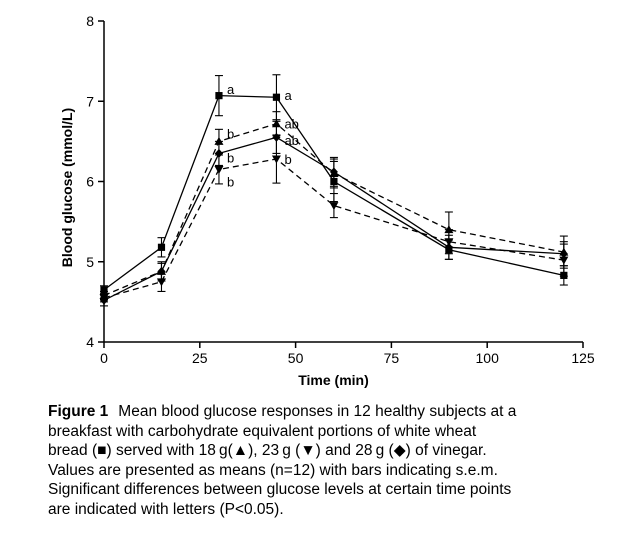 Image resolution: width=635 pixels, height=554 pixels. Describe the element at coordinates (90, 342) in the screenshot. I see `y-tick-label-4: 4` at that location.